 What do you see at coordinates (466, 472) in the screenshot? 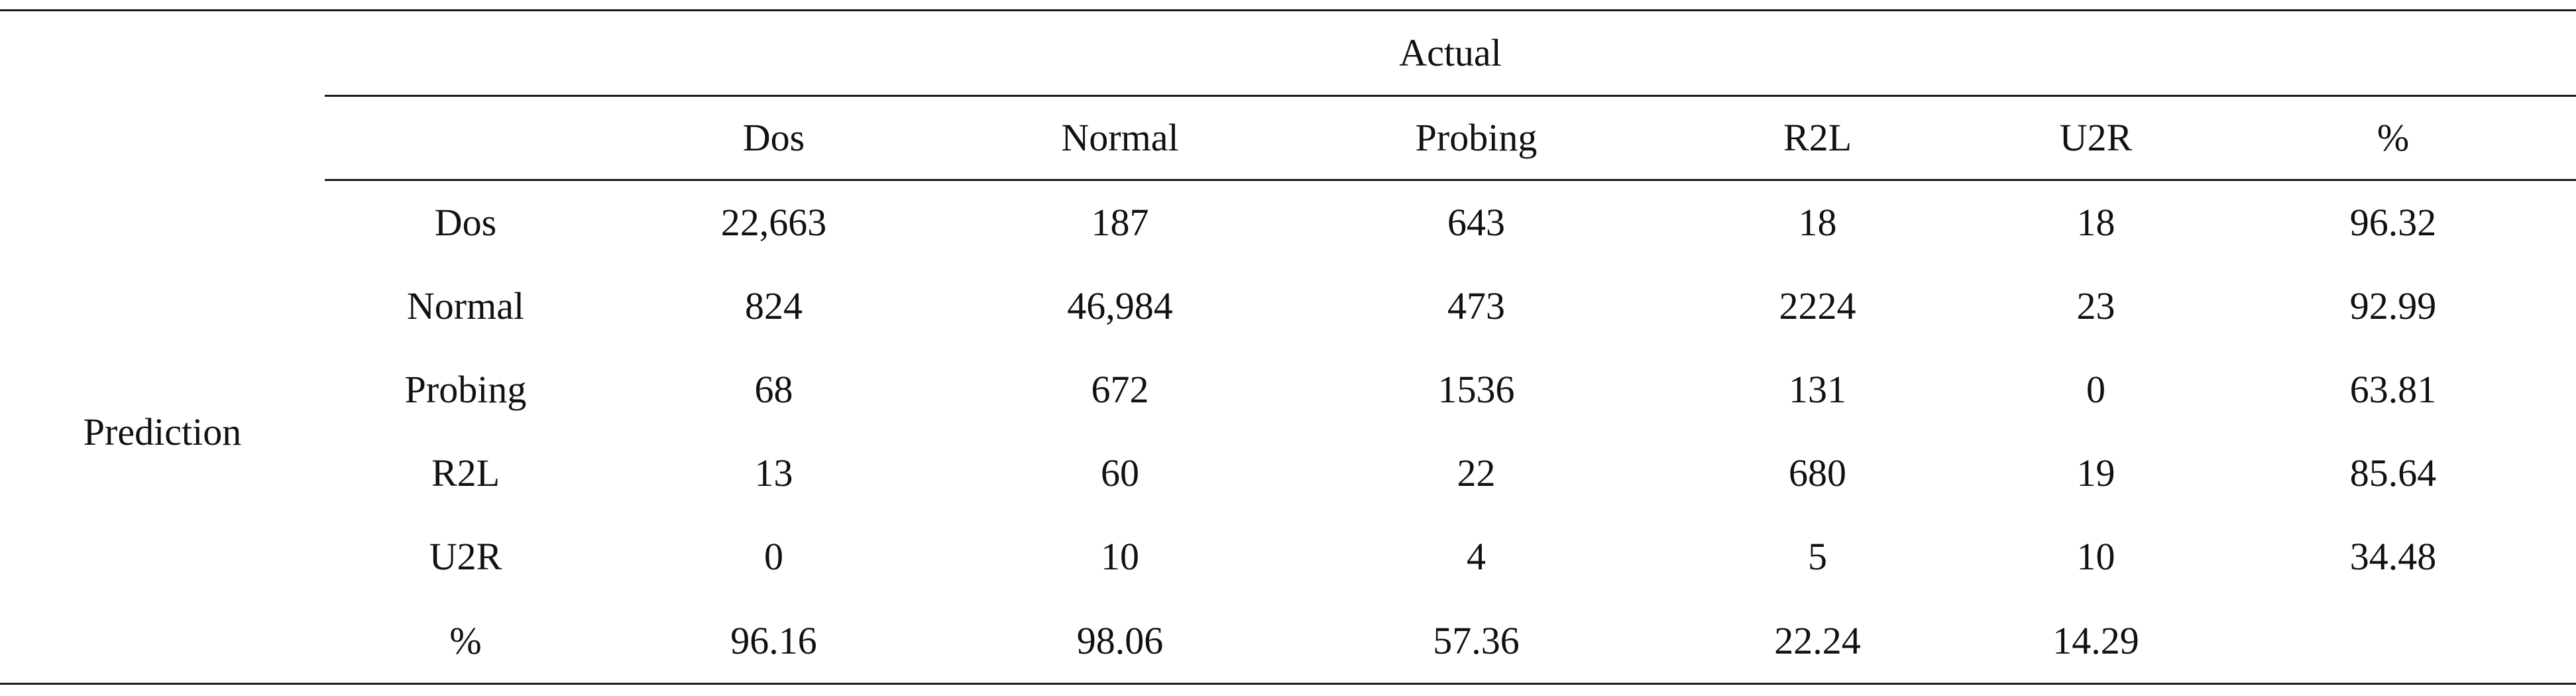
I see `row-label-r2l: R2L` at bounding box center [466, 472].